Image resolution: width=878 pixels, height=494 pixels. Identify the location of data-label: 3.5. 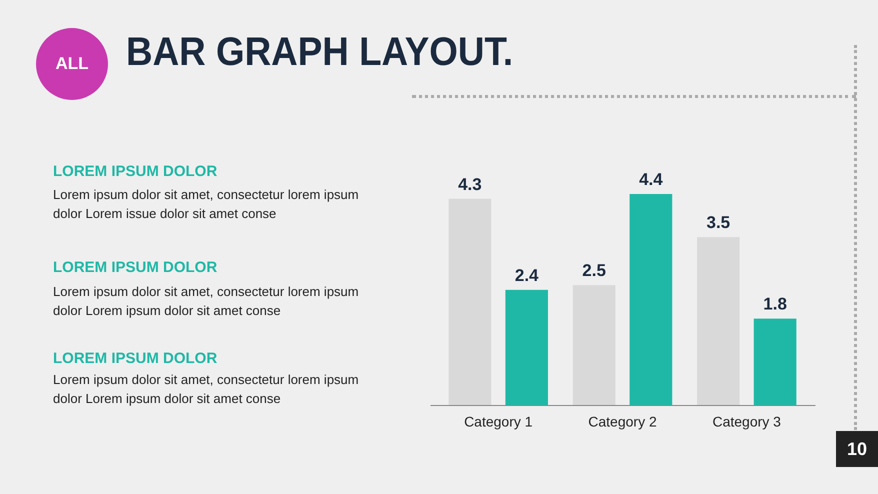
(718, 222).